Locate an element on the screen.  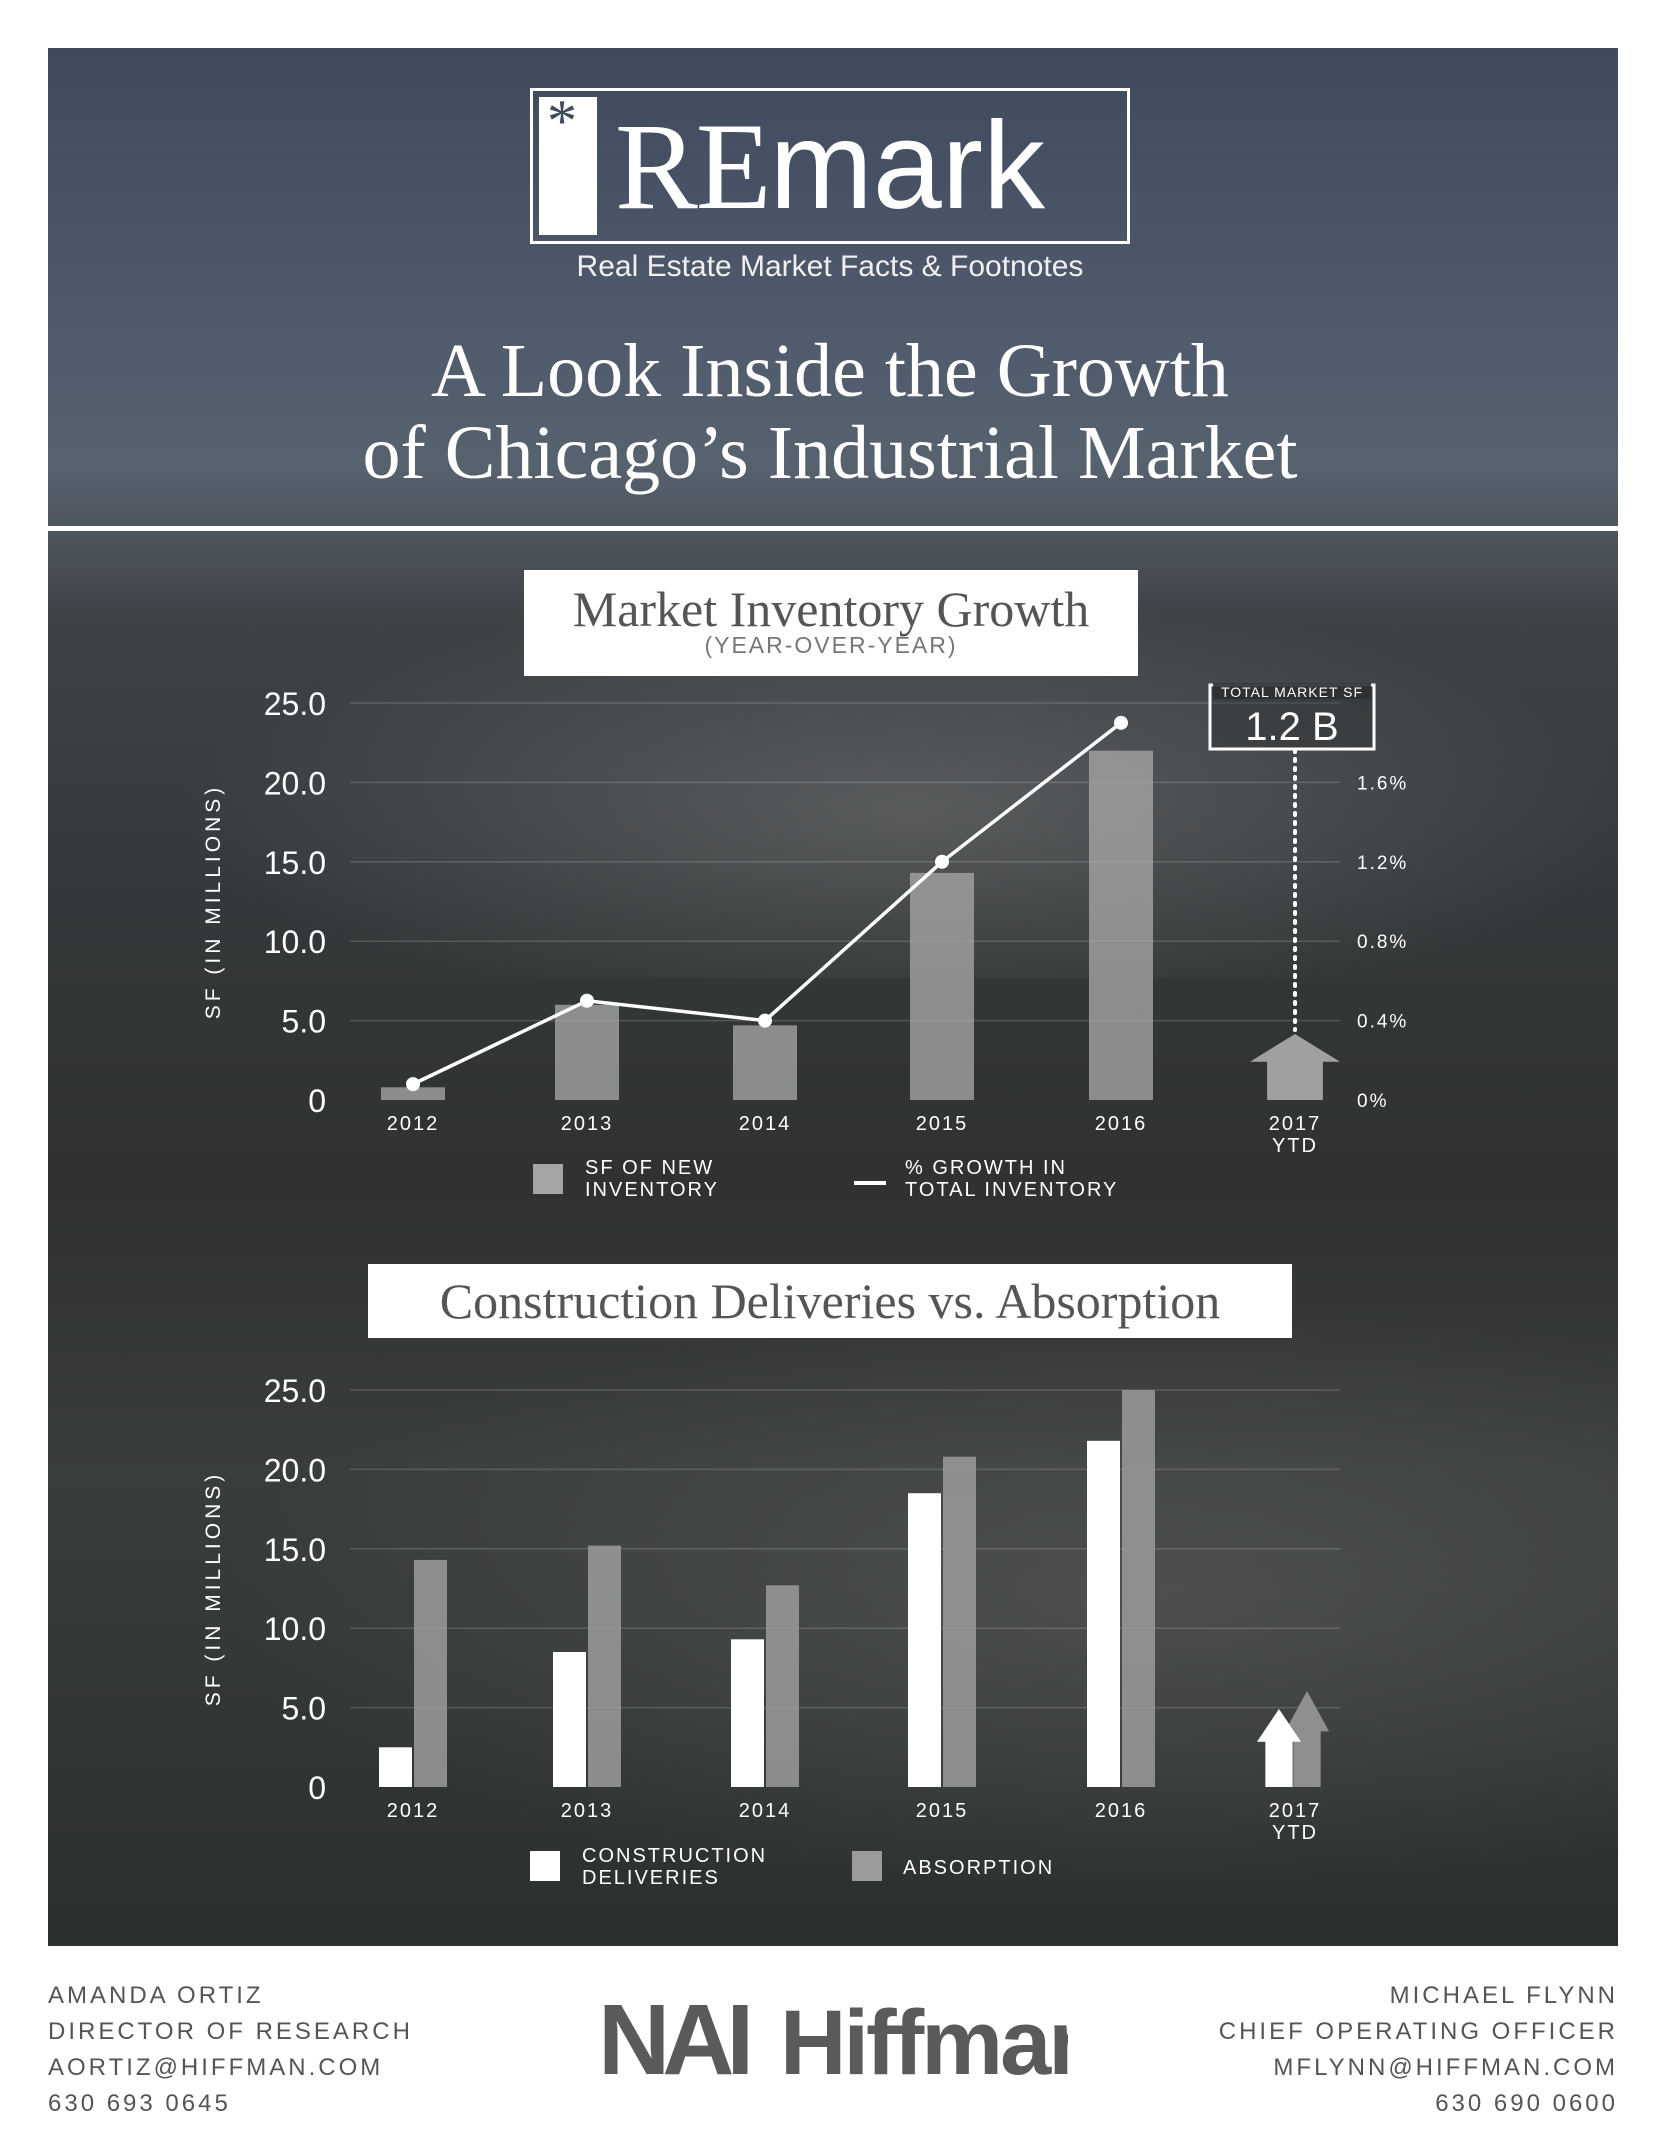
remark-logo: * REmark is located at coordinates (830, 166).